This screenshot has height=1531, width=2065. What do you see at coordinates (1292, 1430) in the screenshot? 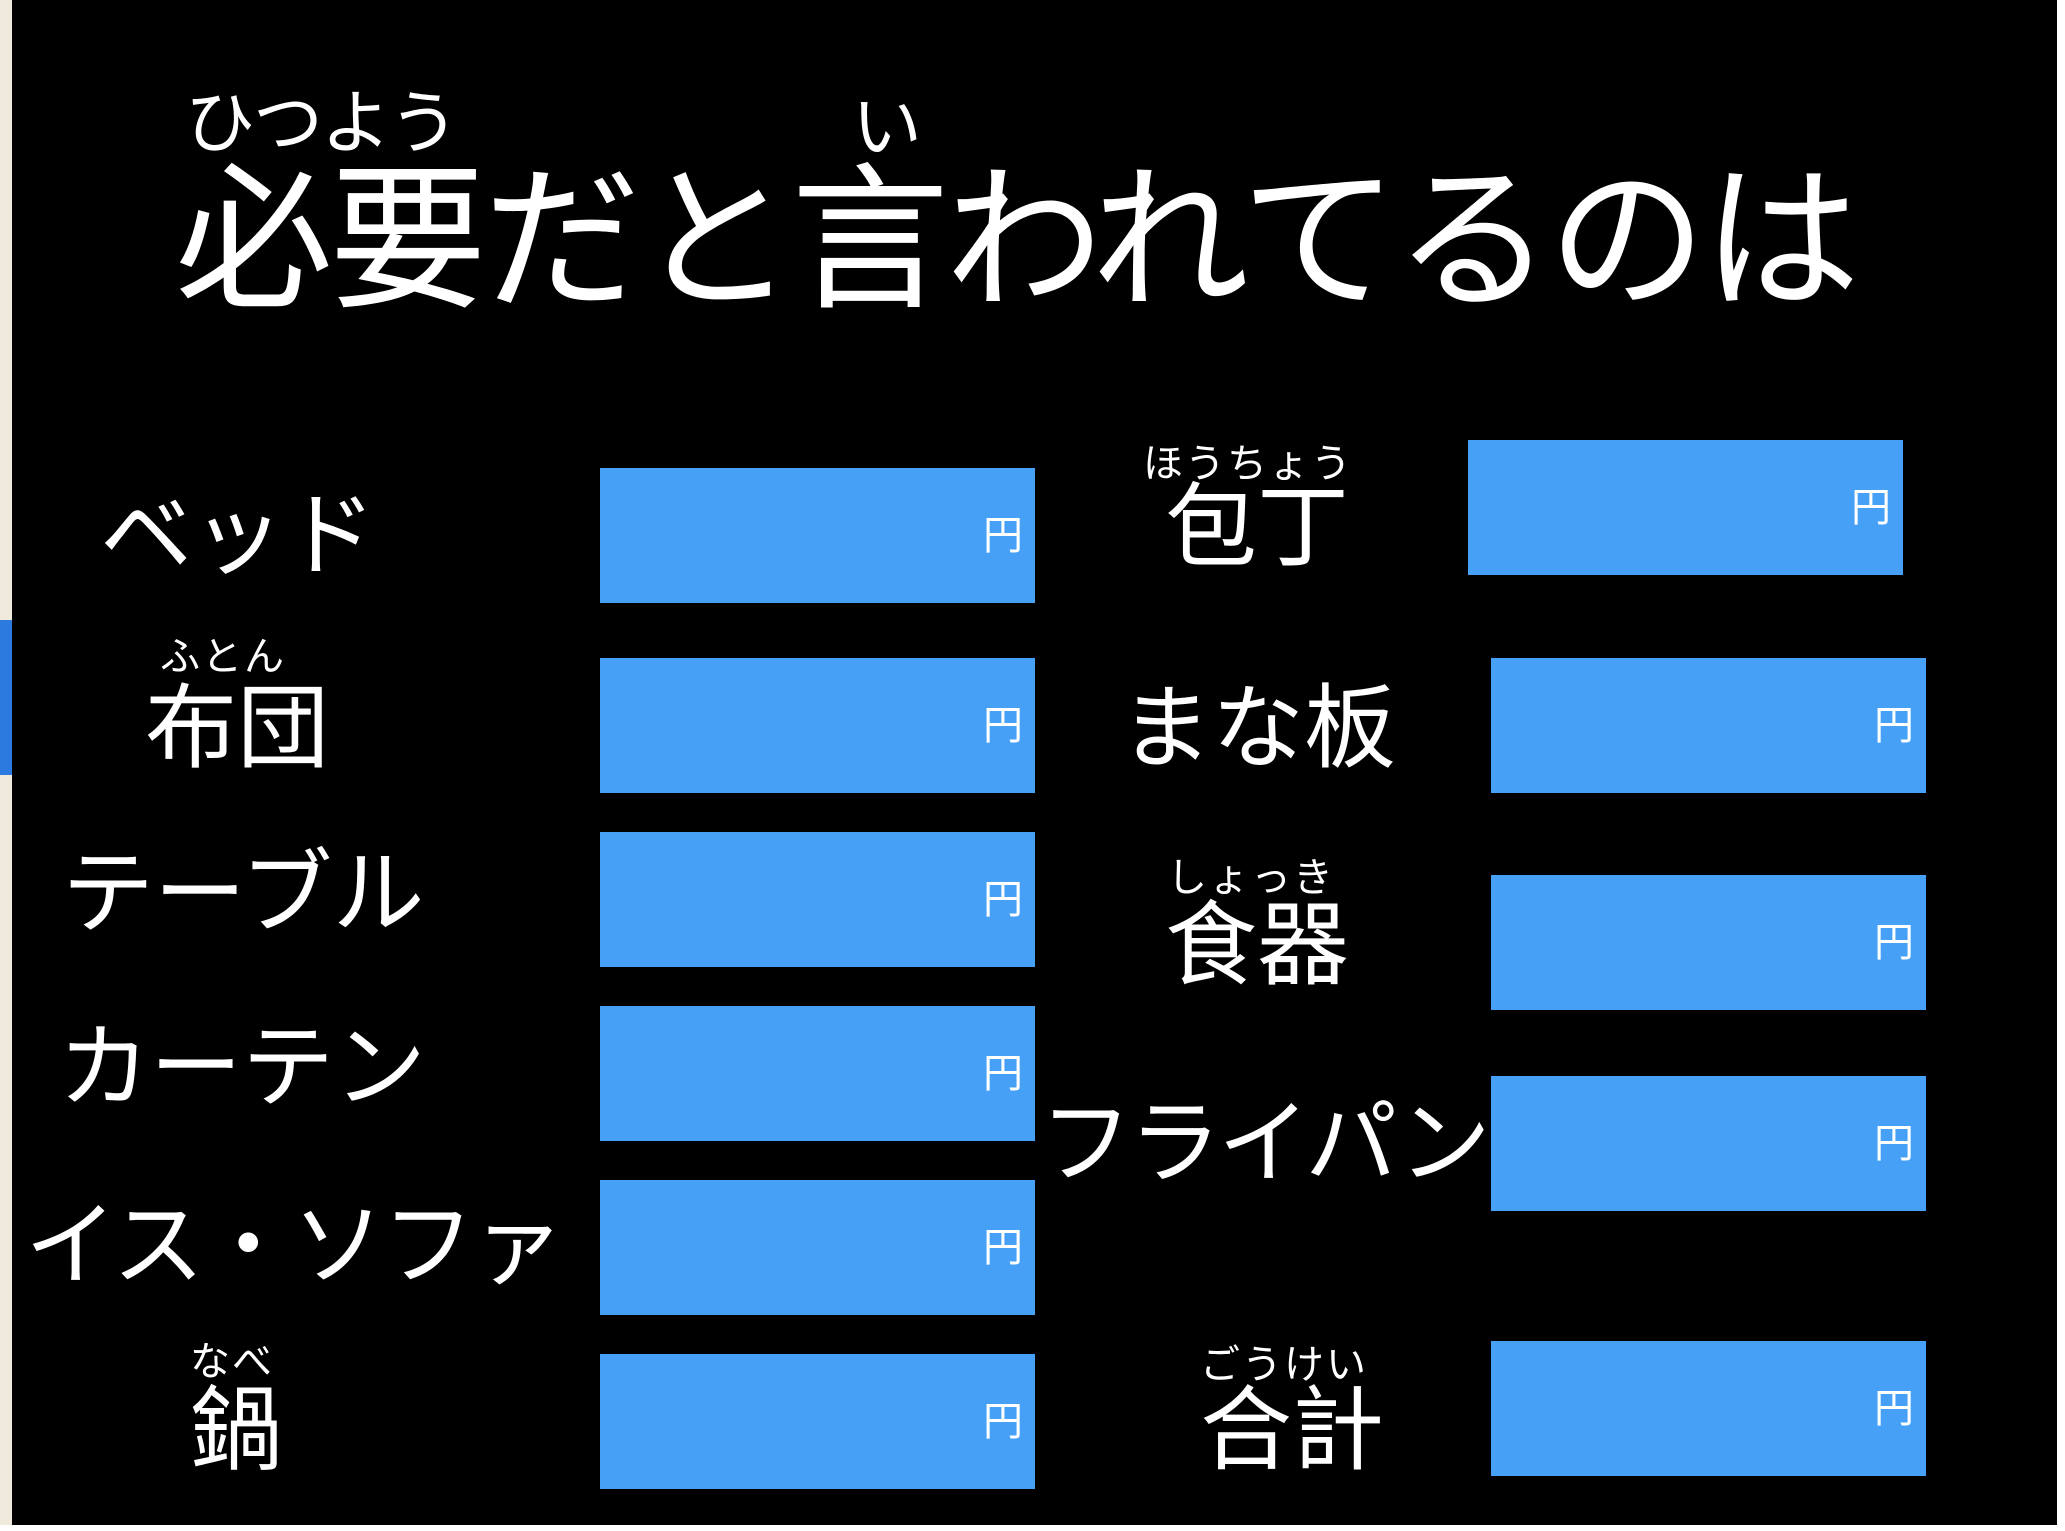
I see `label-goukei: 合計` at bounding box center [1292, 1430].